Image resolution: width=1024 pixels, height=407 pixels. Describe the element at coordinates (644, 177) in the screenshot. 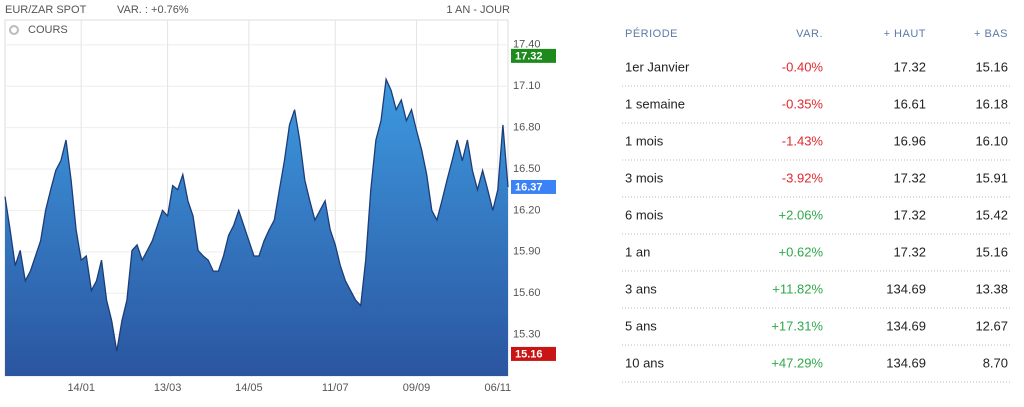

I see `table-cell: 3 mois` at that location.